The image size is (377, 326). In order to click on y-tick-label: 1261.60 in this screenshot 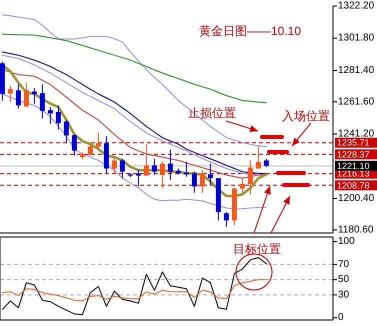, I will do `click(356, 102)`.